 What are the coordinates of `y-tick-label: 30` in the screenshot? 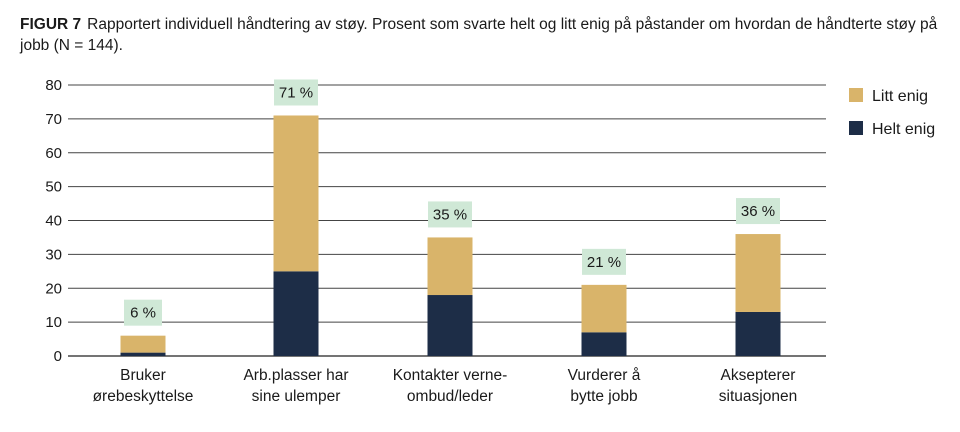 It's located at (53, 254).